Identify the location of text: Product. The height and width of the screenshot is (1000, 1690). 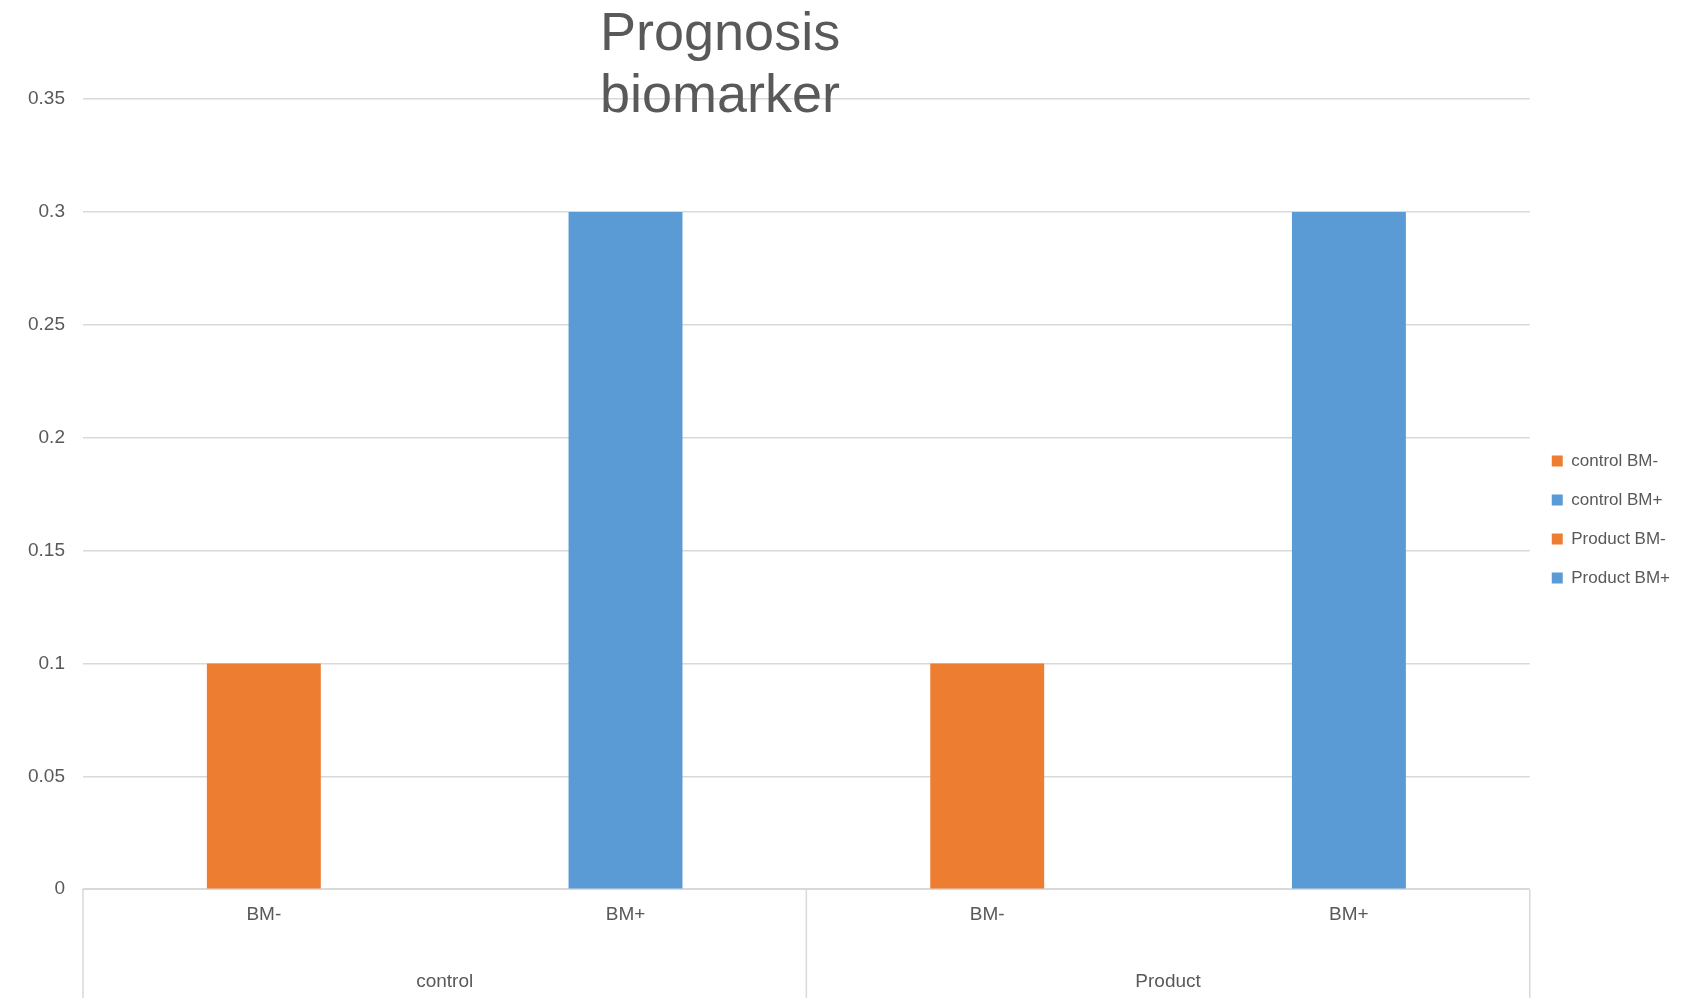
(1168, 981).